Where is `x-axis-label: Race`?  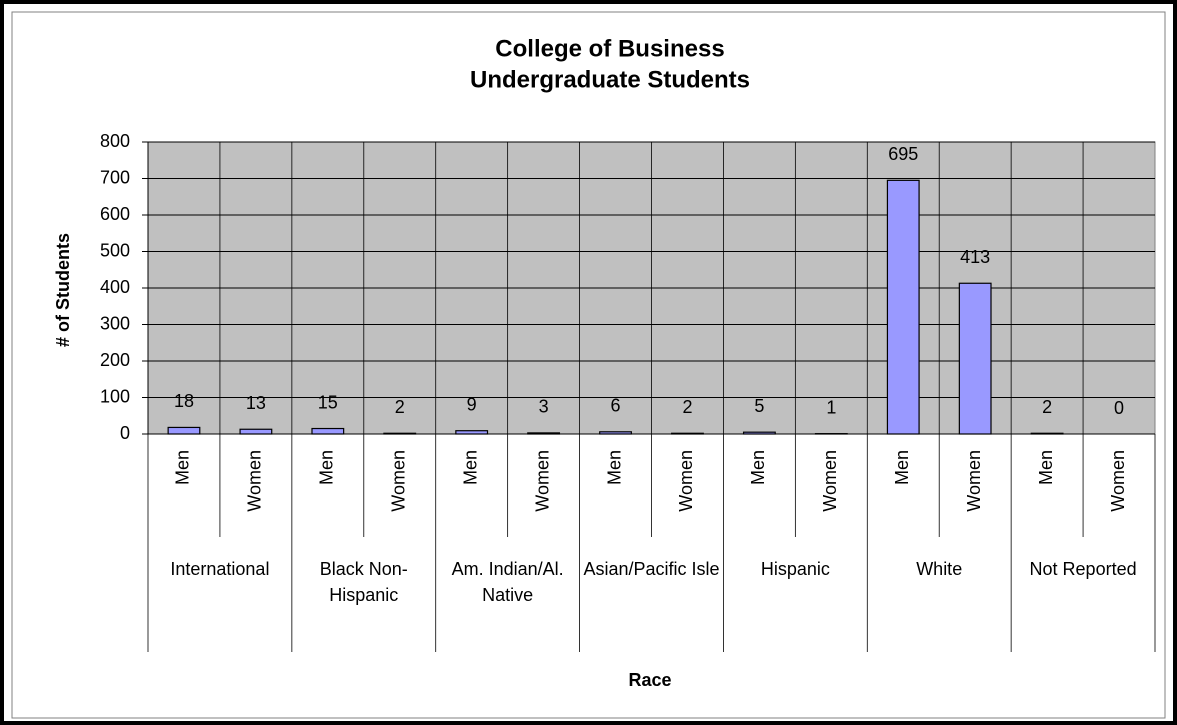 x-axis-label: Race is located at coordinates (649, 680).